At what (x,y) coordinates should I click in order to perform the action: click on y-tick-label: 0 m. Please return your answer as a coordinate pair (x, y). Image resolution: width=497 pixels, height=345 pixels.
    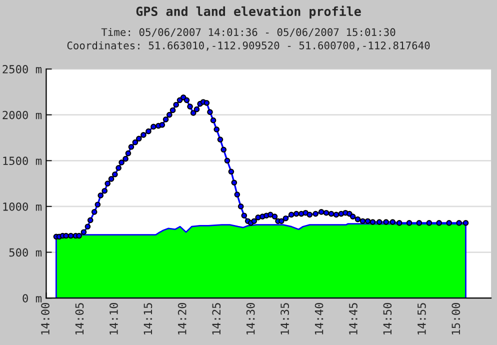
    Looking at the image, I should click on (32, 298).